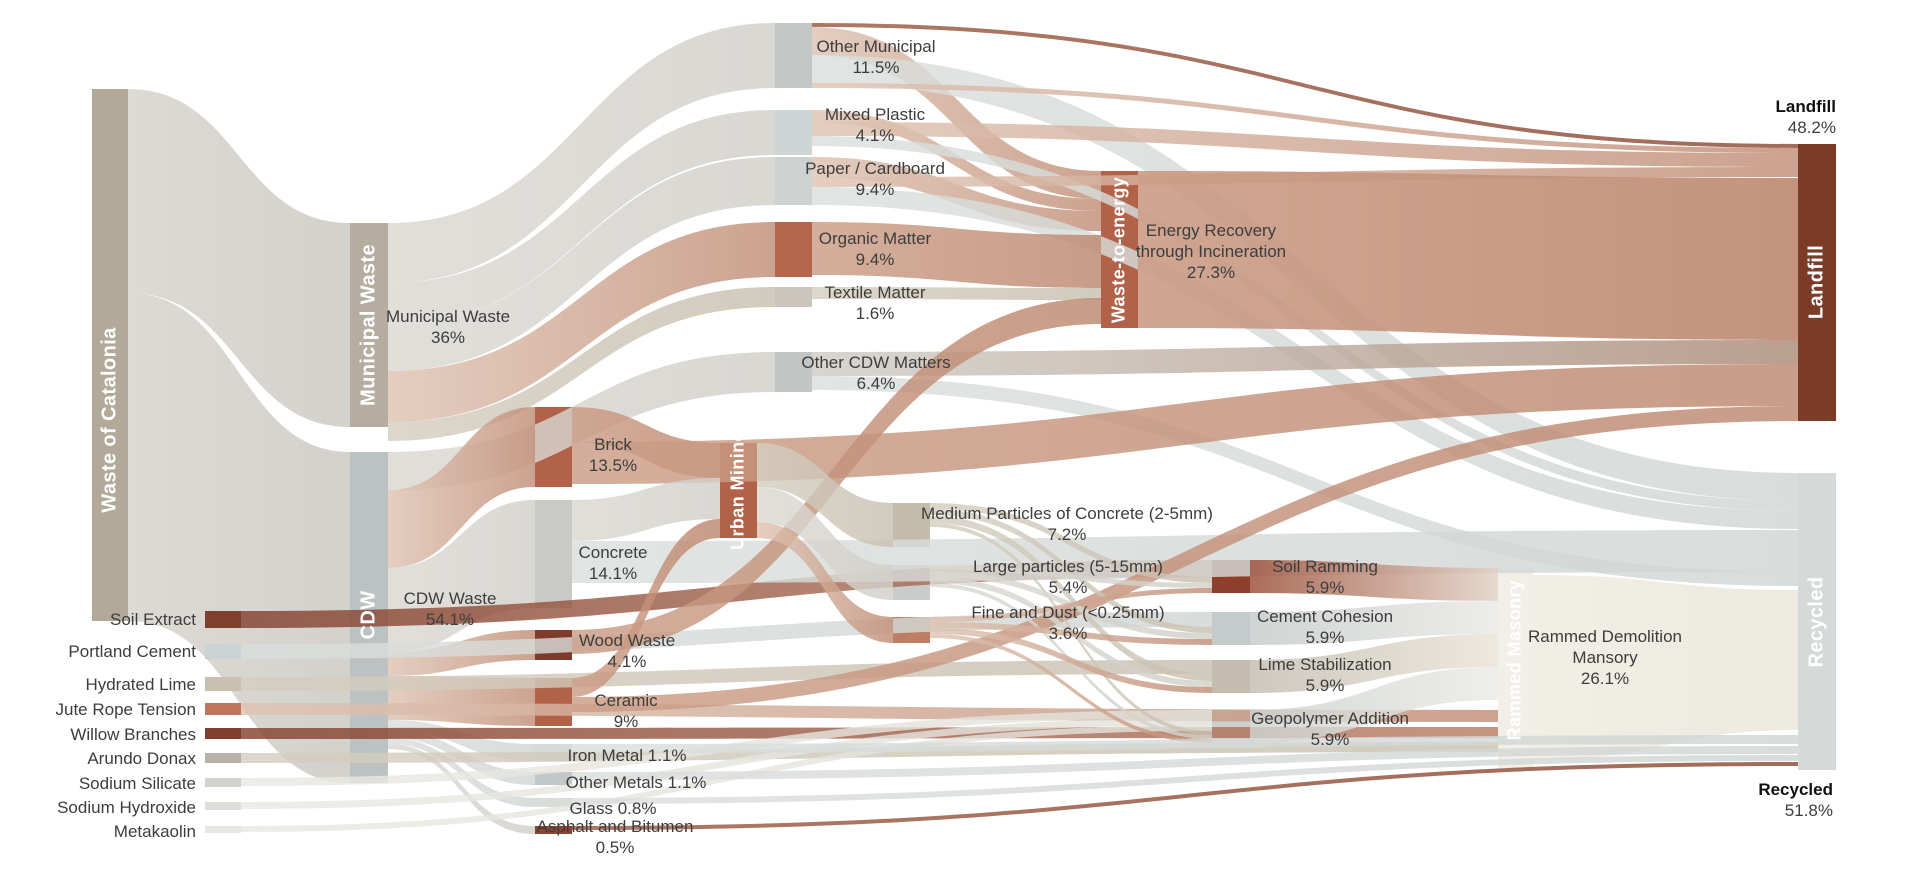 Image resolution: width=1920 pixels, height=870 pixels. What do you see at coordinates (553, 802) in the screenshot?
I see `node-glass` at bounding box center [553, 802].